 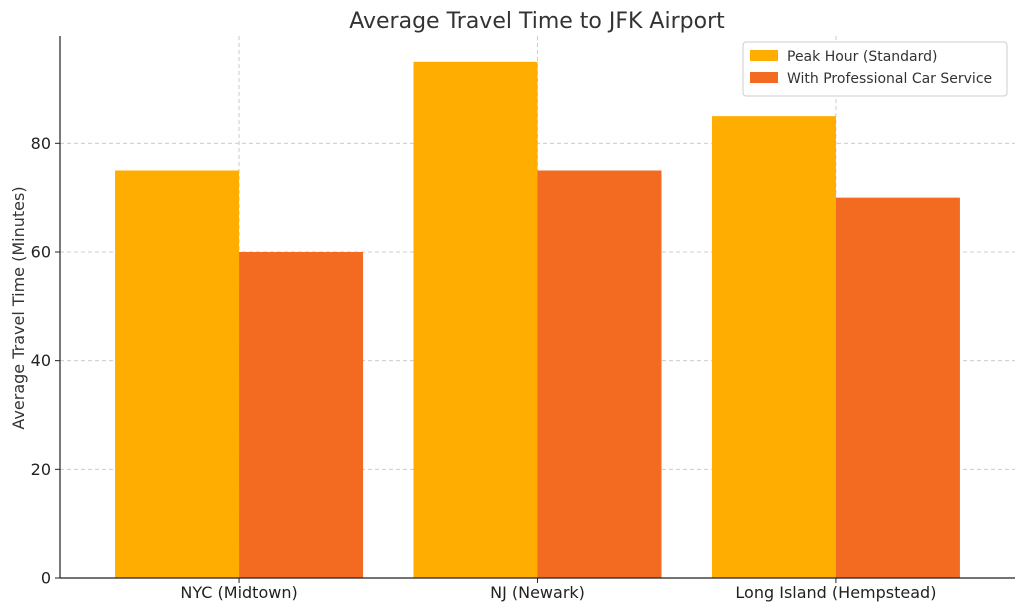 I want to click on y-tick-label: 80, so click(x=41, y=143).